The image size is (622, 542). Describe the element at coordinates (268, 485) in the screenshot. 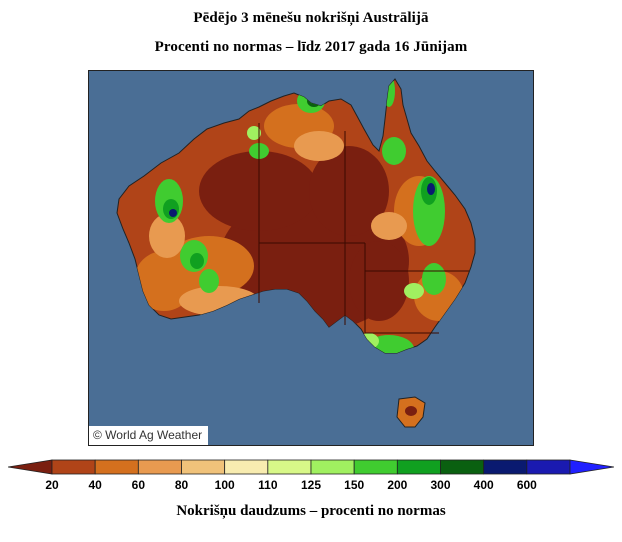

I see `legend-tick-label: 110` at that location.